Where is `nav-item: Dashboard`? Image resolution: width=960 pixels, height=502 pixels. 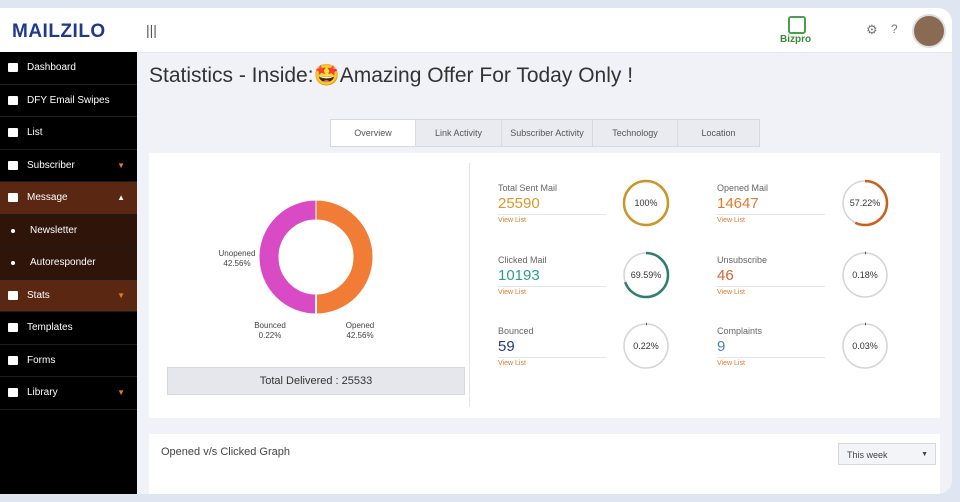
nav-item: Dashboard is located at coordinates (68, 68).